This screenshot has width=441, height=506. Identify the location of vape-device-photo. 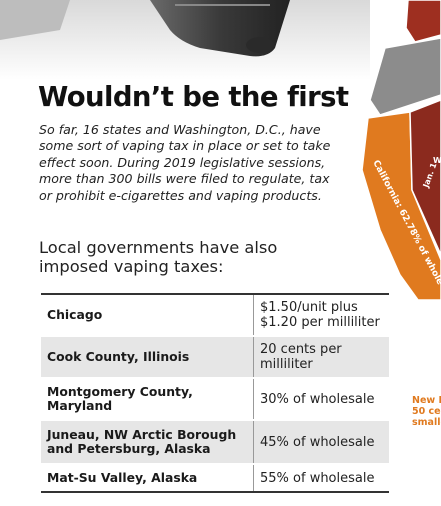
(185, 40).